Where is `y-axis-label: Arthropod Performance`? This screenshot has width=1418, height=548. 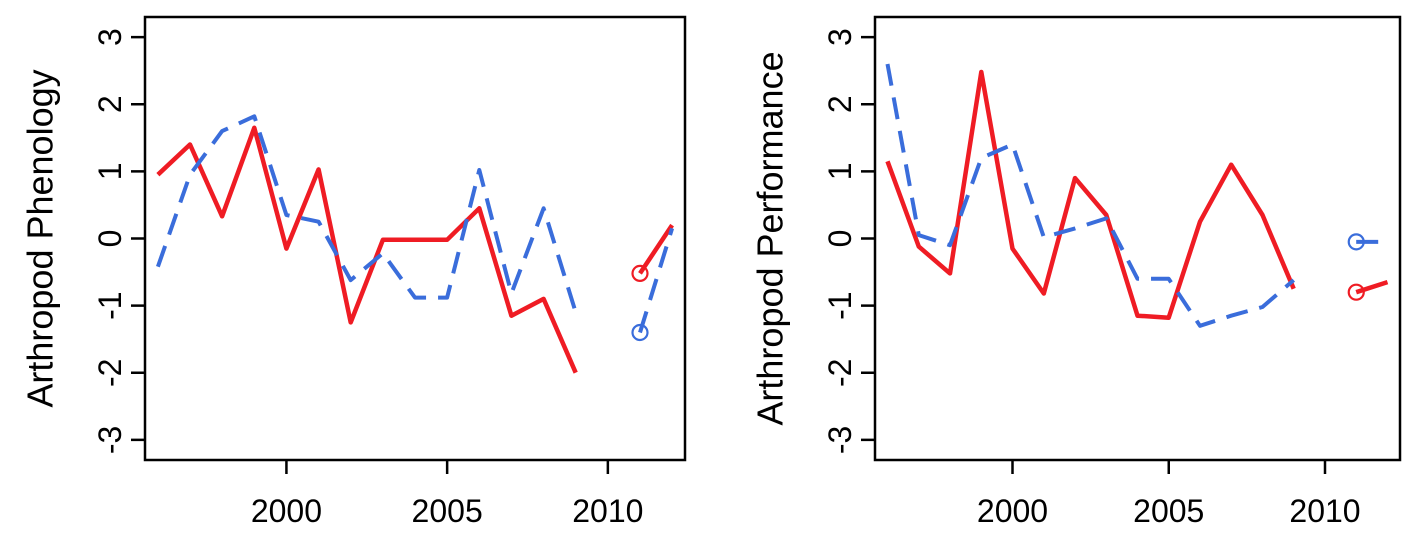 y-axis-label: Arthropod Performance is located at coordinates (770, 238).